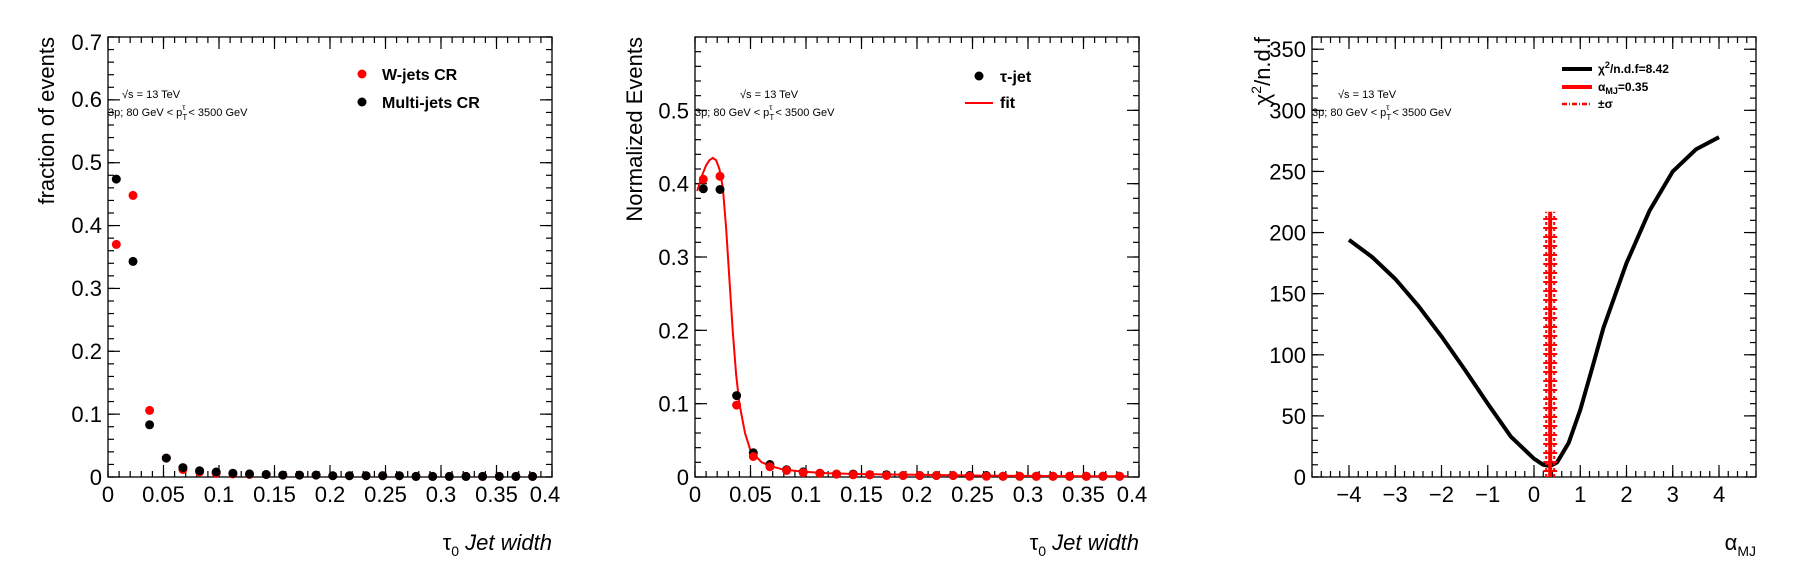 This screenshot has width=1796, height=572. What do you see at coordinates (151, 95) in the screenshot?
I see `p1-energy-label: √s = 13 TeV` at bounding box center [151, 95].